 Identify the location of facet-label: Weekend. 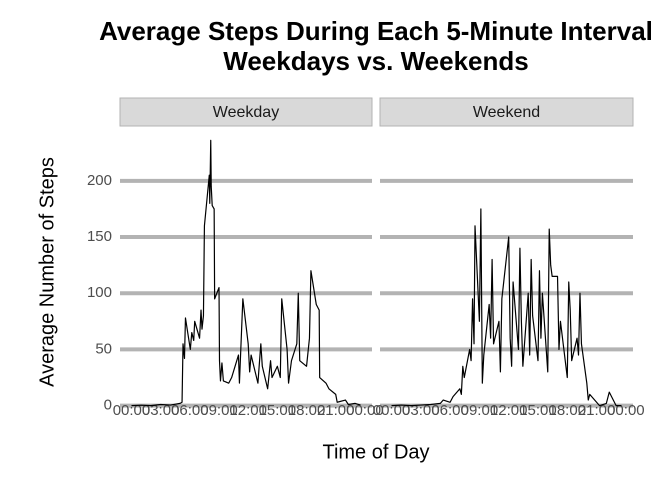
(506, 112).